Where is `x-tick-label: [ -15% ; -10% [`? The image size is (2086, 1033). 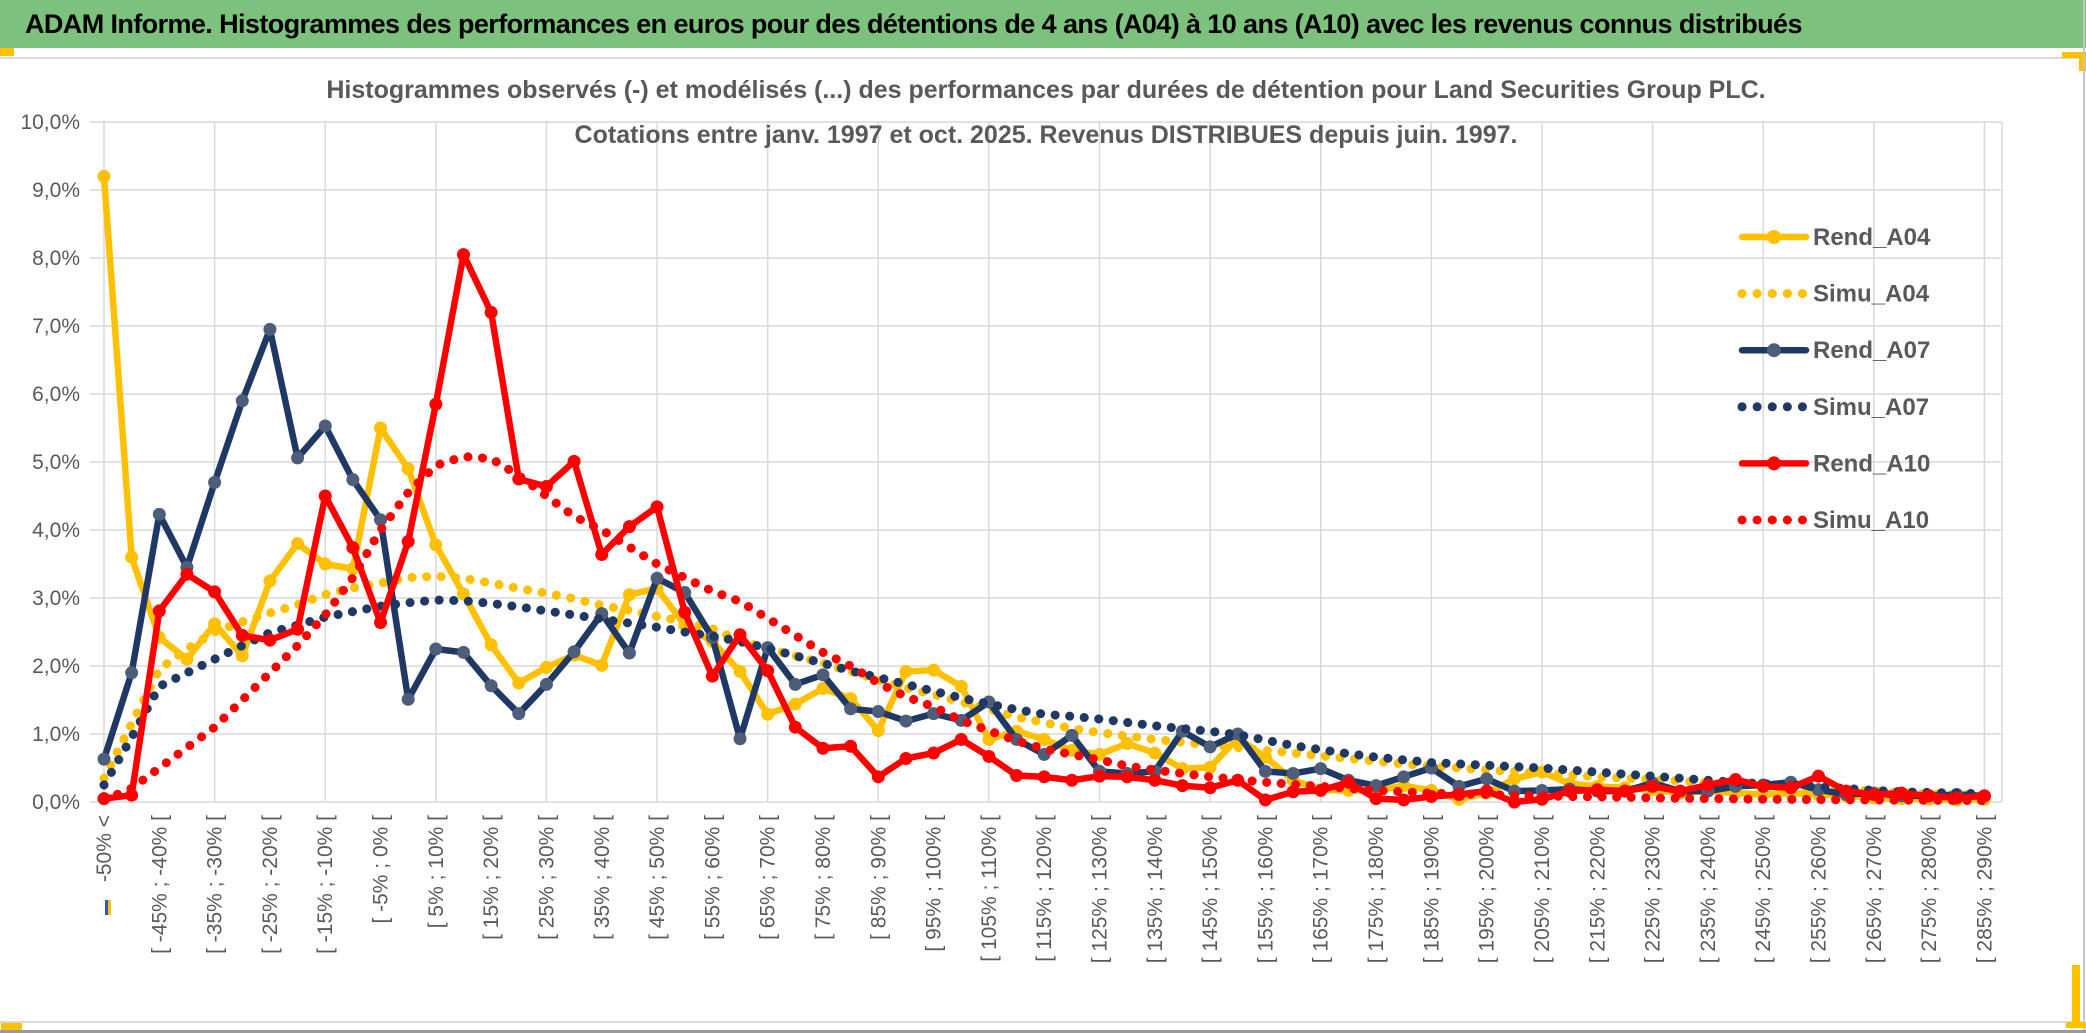 x-tick-label: [ -15% ; -10% [ is located at coordinates (325, 884).